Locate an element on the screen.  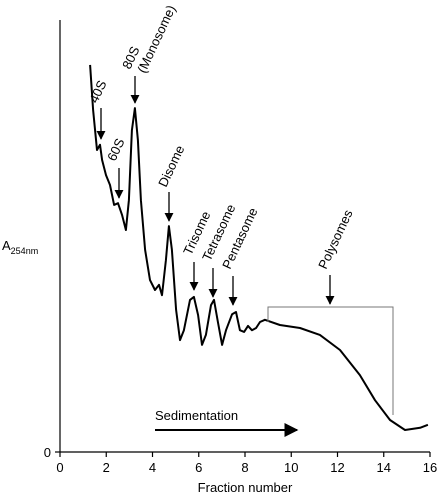
x-tick-label: 4 is located at coordinates (152, 467).